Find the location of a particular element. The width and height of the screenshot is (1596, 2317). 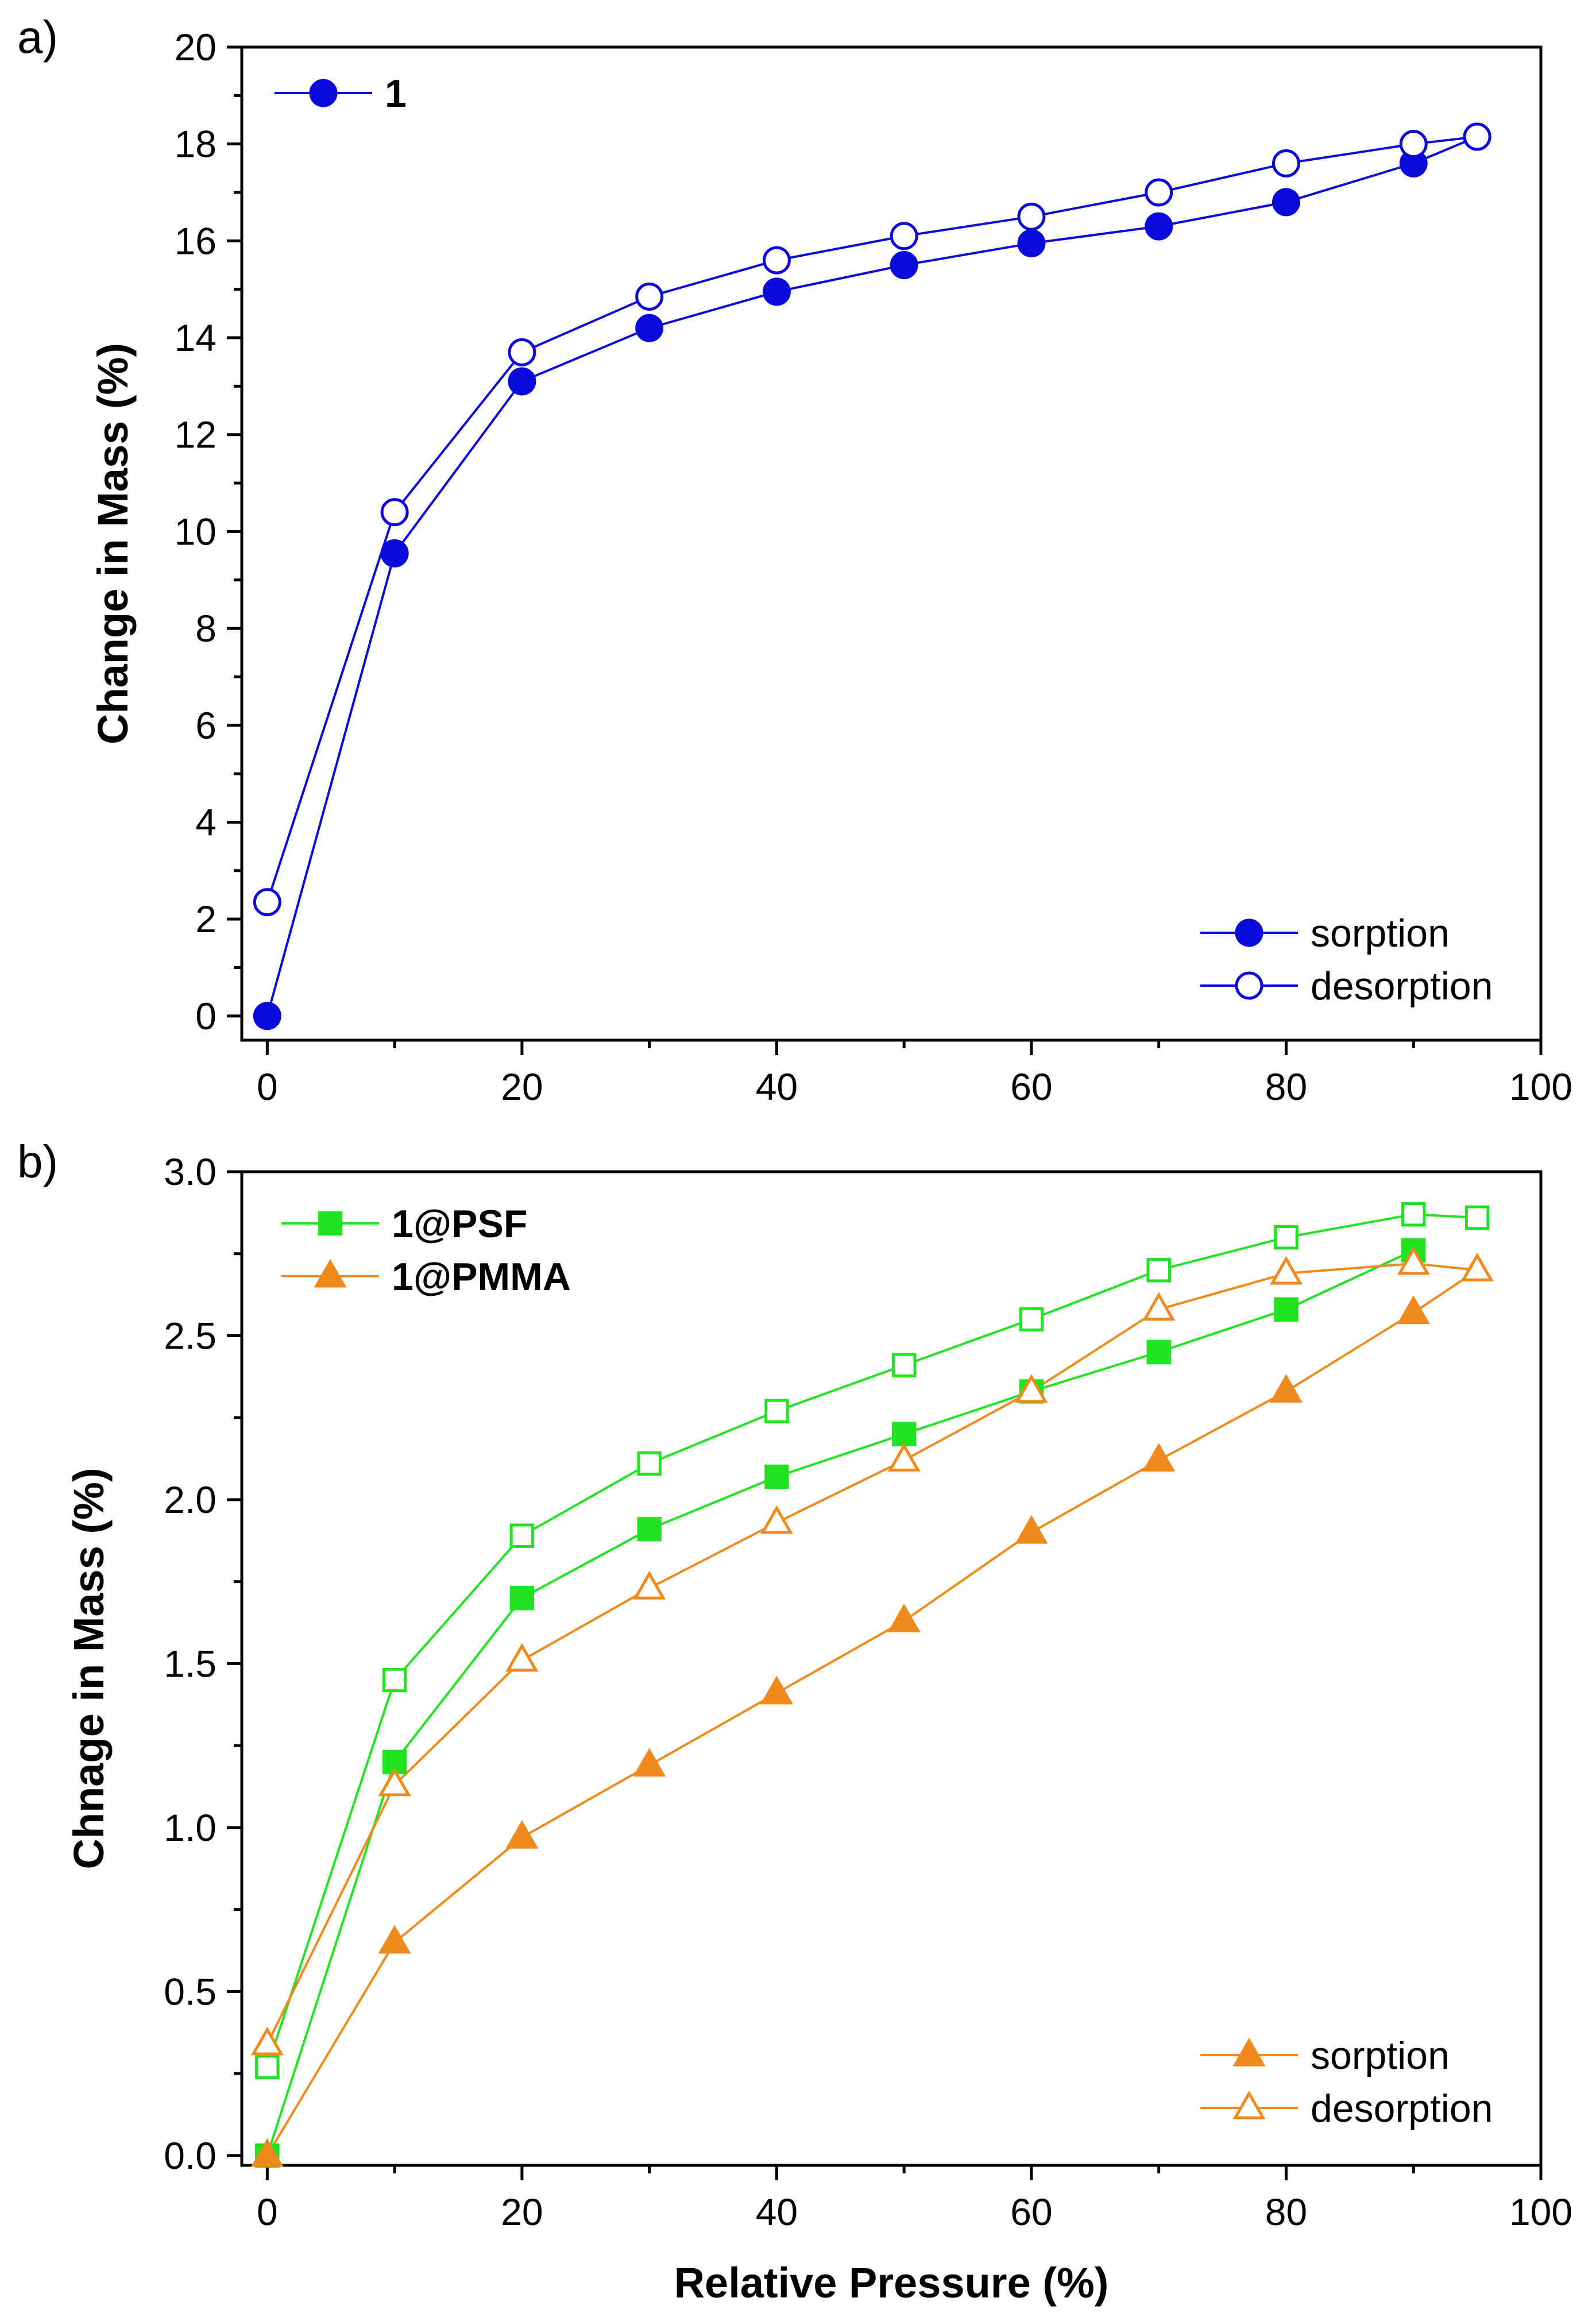

legend-label-b-1@PMMA: 1@PMMA is located at coordinates (481, 1277).